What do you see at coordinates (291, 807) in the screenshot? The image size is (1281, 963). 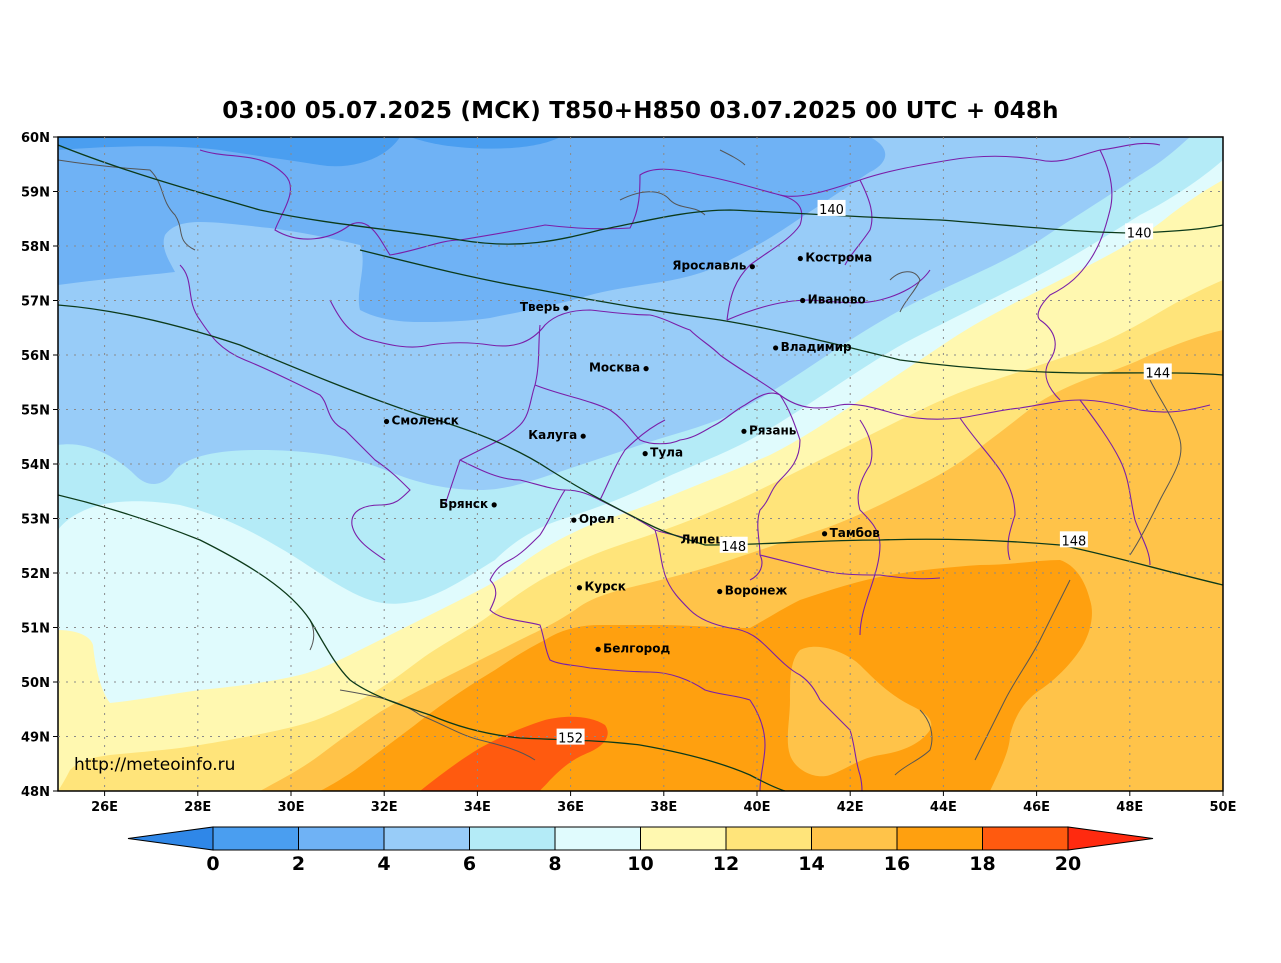 I see `lon-label: 30E` at bounding box center [291, 807].